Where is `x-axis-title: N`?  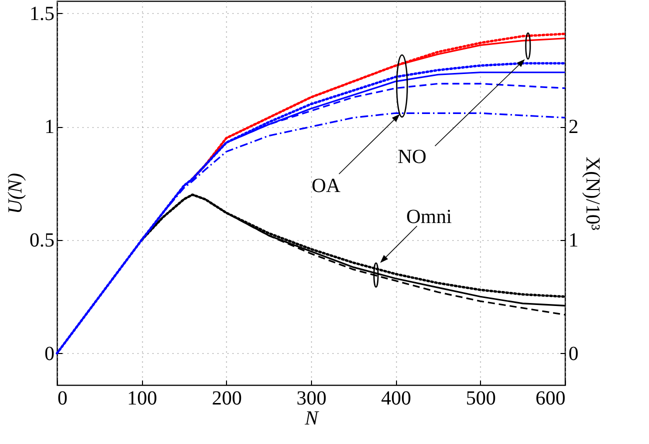 x-axis-title: N is located at coordinates (312, 419).